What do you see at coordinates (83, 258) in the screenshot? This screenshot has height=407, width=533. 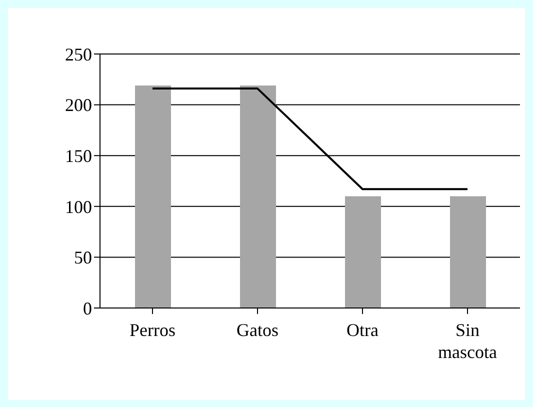 I see `y-tick-label: 50` at bounding box center [83, 258].